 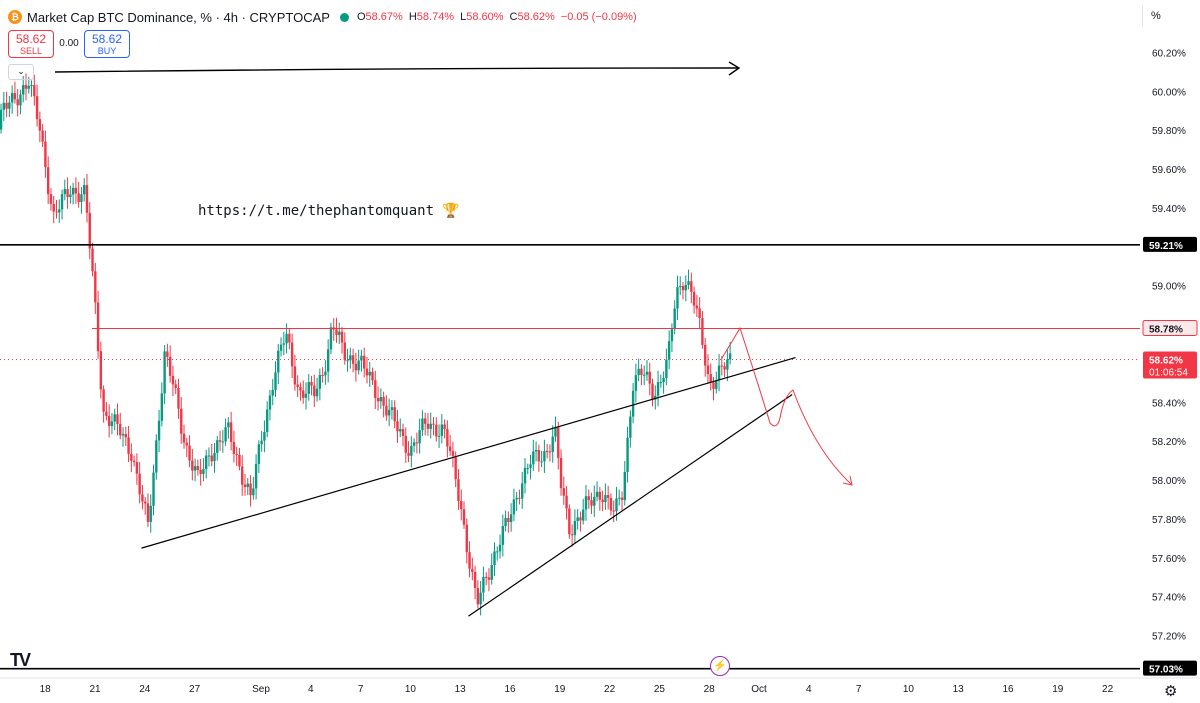 I want to click on scale-mode-button: %, so click(x=1170, y=16).